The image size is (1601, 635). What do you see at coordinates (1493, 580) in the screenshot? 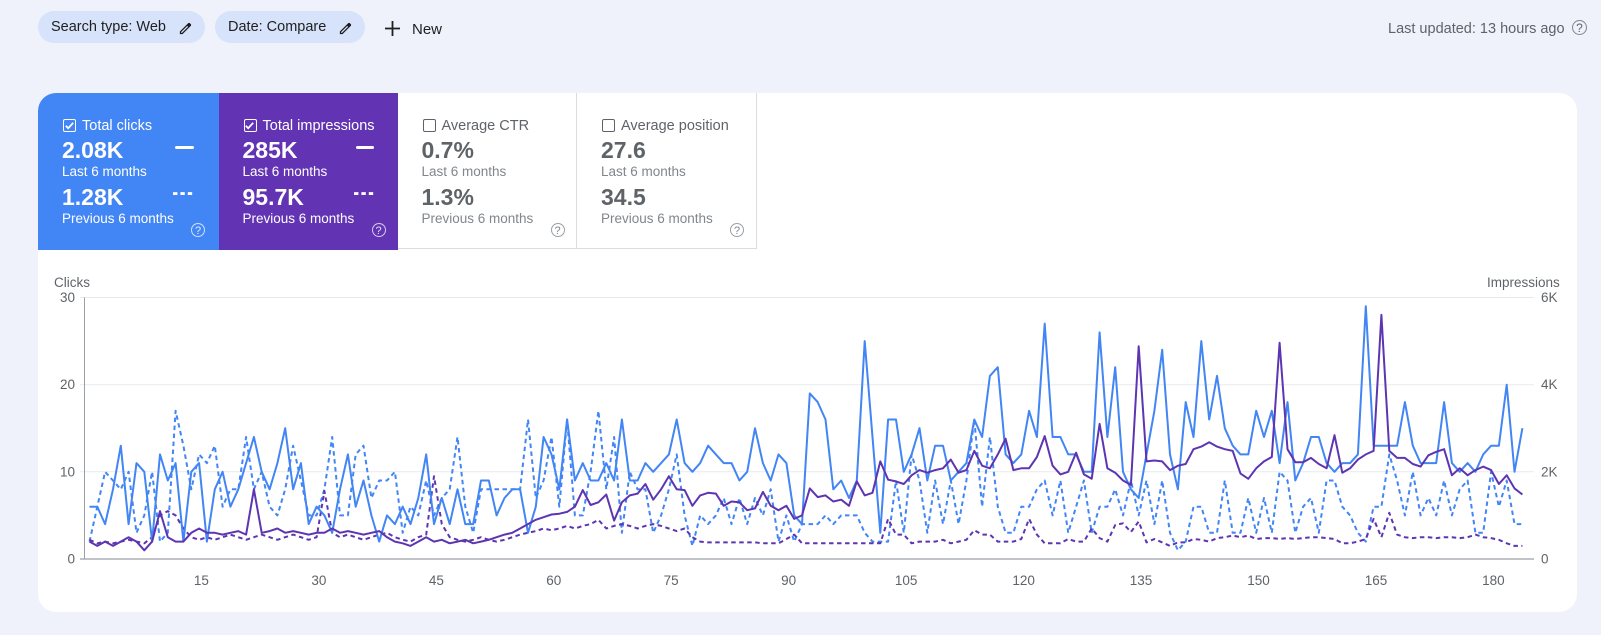
I see `svg-text: 180` at bounding box center [1493, 580].